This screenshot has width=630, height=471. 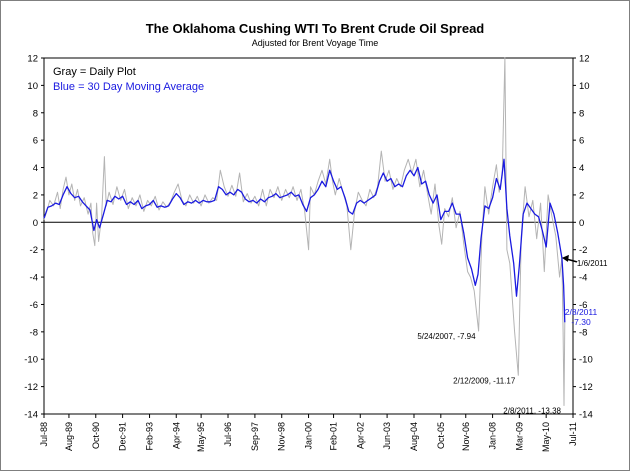 What do you see at coordinates (360, 435) in the screenshot?
I see `x-tick-label: Apr-02` at bounding box center [360, 435].